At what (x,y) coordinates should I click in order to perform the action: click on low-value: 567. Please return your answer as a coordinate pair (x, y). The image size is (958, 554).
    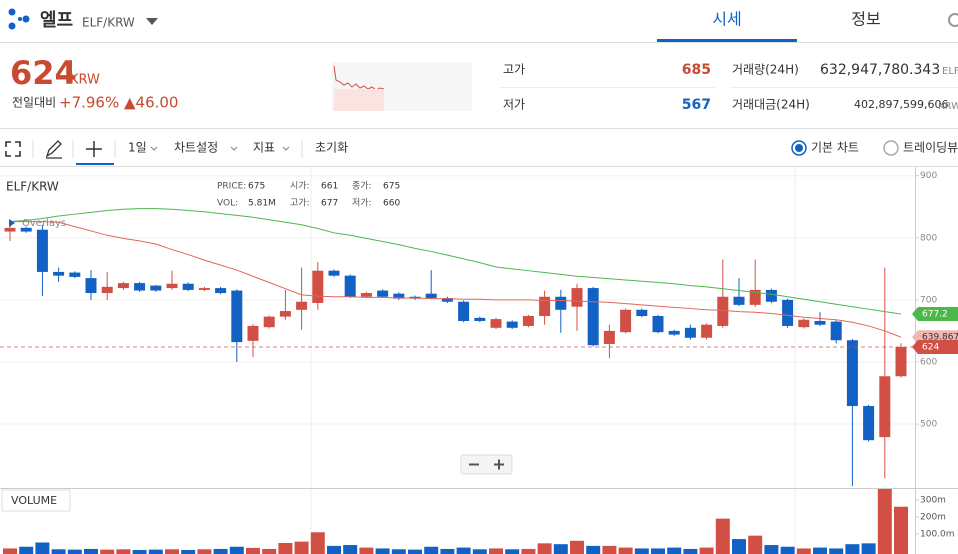
    Looking at the image, I should click on (696, 105).